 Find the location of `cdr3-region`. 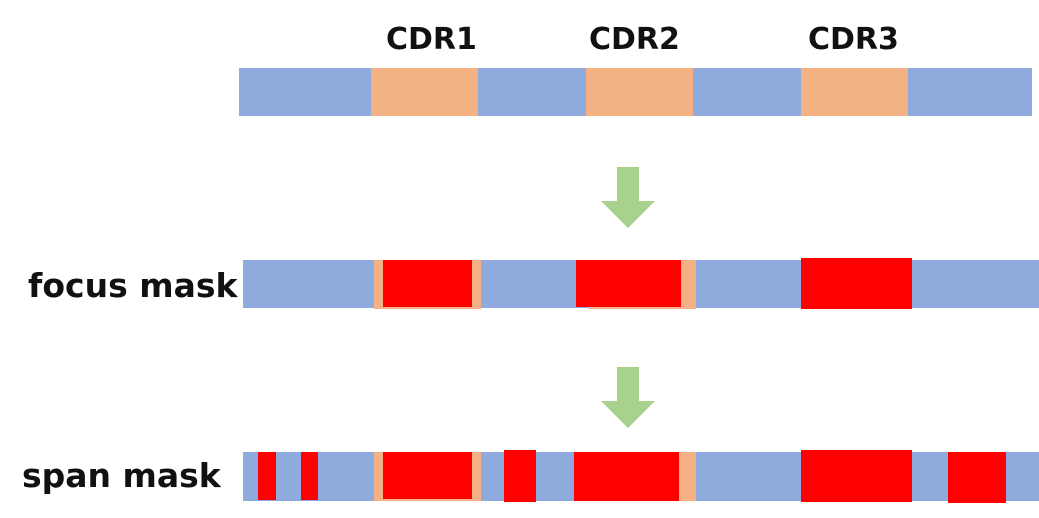

cdr3-region is located at coordinates (854, 92).